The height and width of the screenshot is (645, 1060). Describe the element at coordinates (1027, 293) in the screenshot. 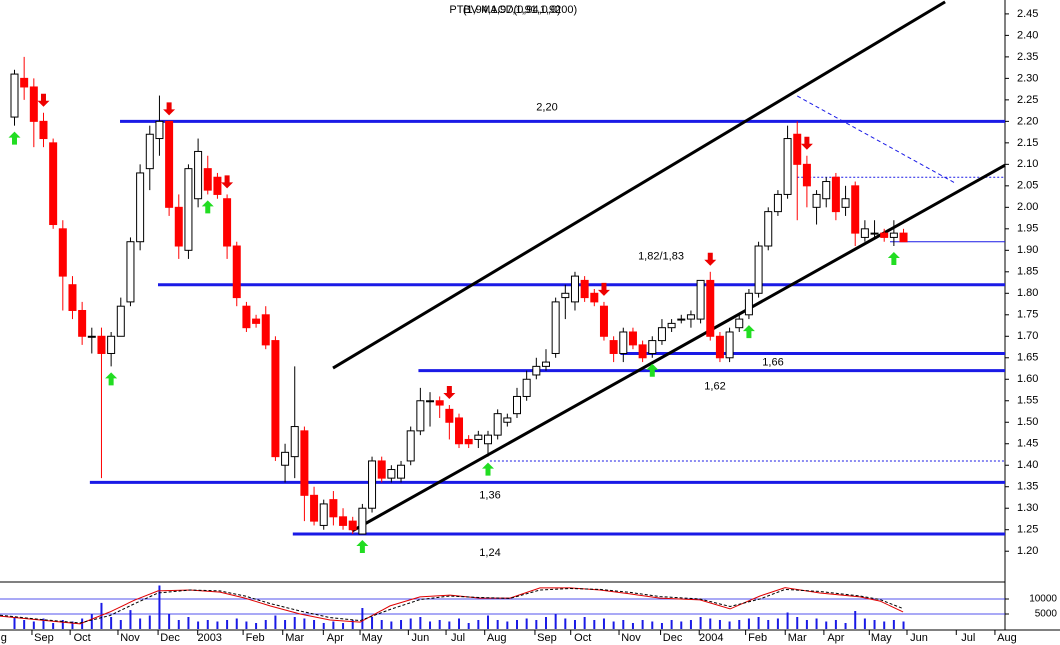

I see `y-tick-label: 1.80` at that location.